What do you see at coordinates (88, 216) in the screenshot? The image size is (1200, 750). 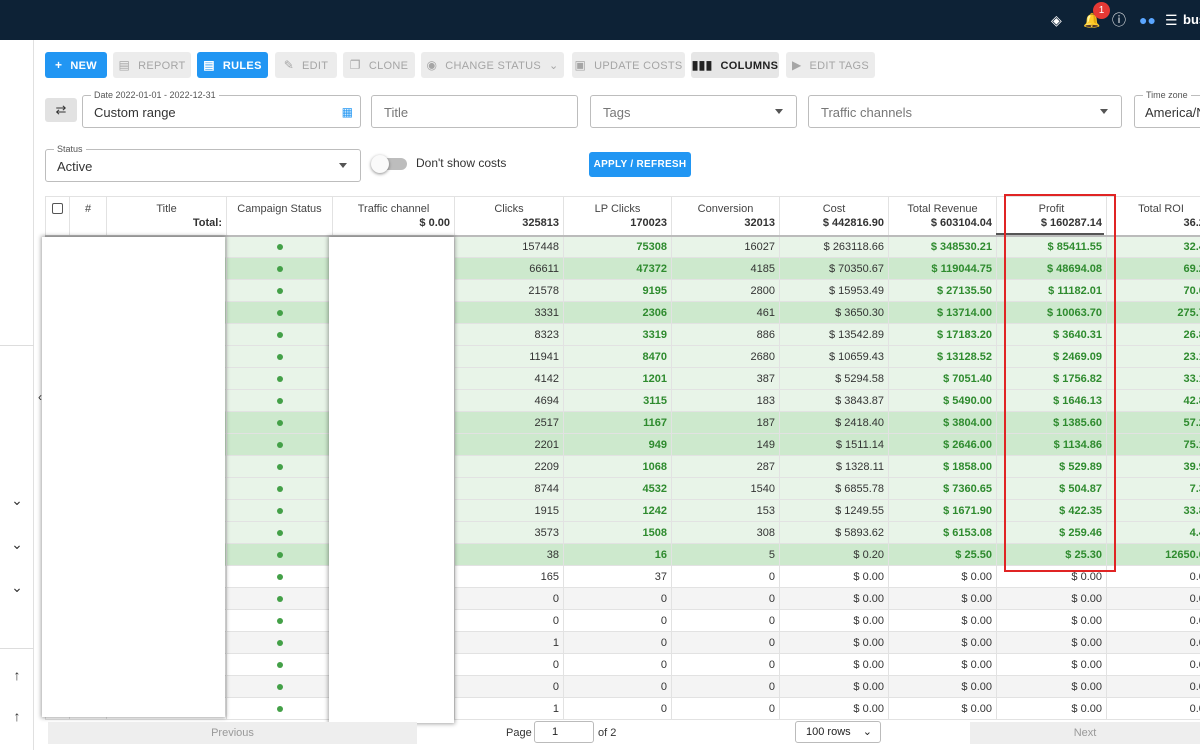 I see `column-header-hash: #` at bounding box center [88, 216].